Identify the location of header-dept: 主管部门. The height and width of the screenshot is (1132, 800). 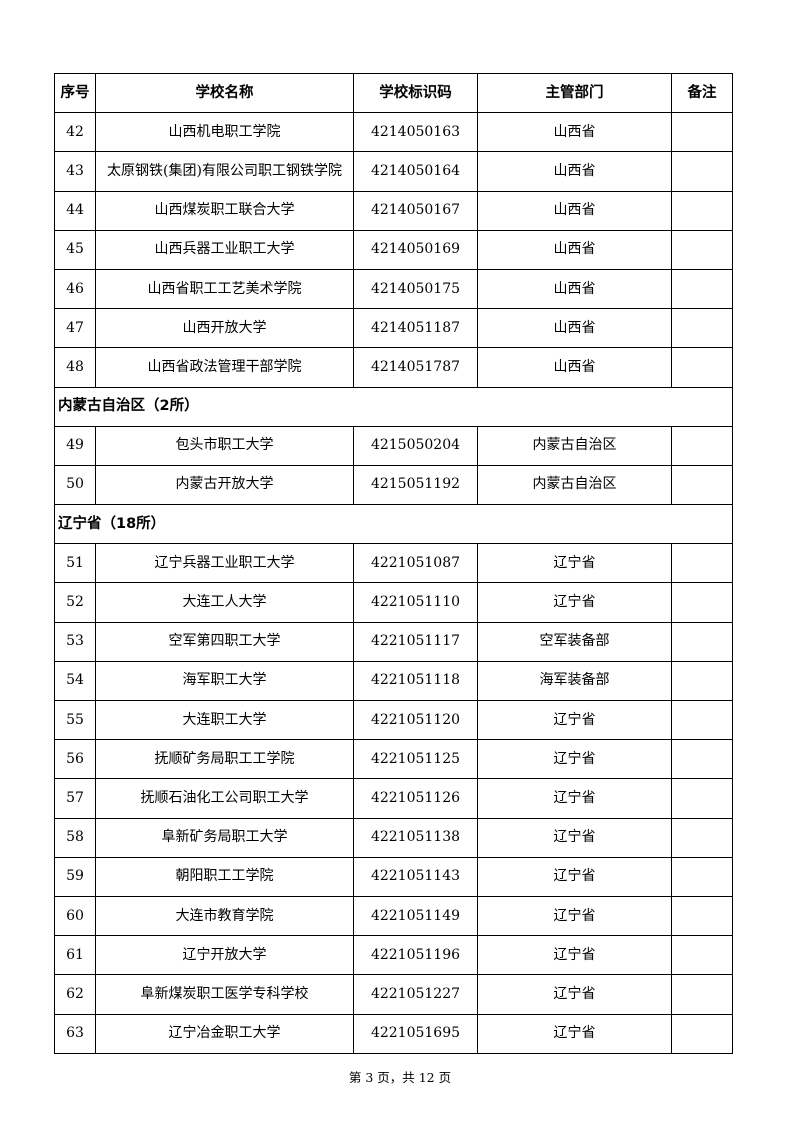
(574, 93).